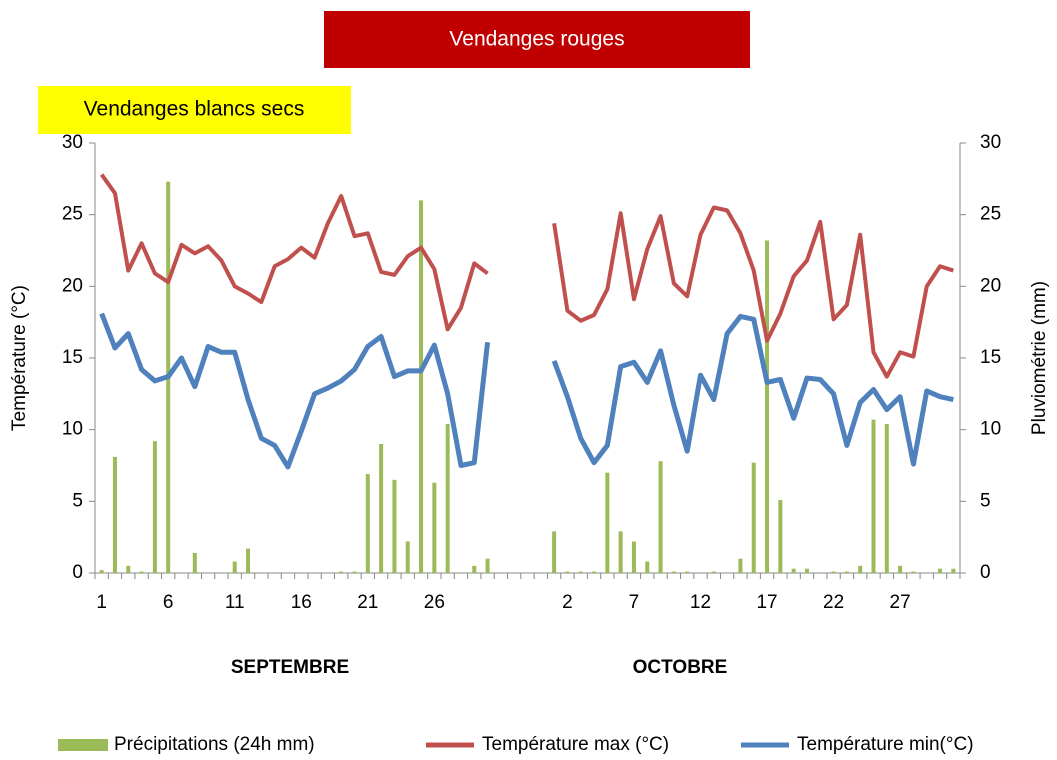  Describe the element at coordinates (990, 429) in the screenshot. I see `y2-tick-label: 10` at that location.